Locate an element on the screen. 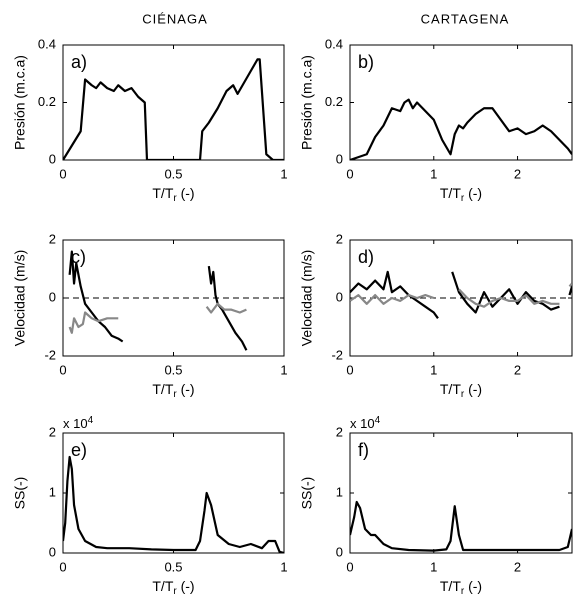  panel-label: b) is located at coordinates (366, 62).